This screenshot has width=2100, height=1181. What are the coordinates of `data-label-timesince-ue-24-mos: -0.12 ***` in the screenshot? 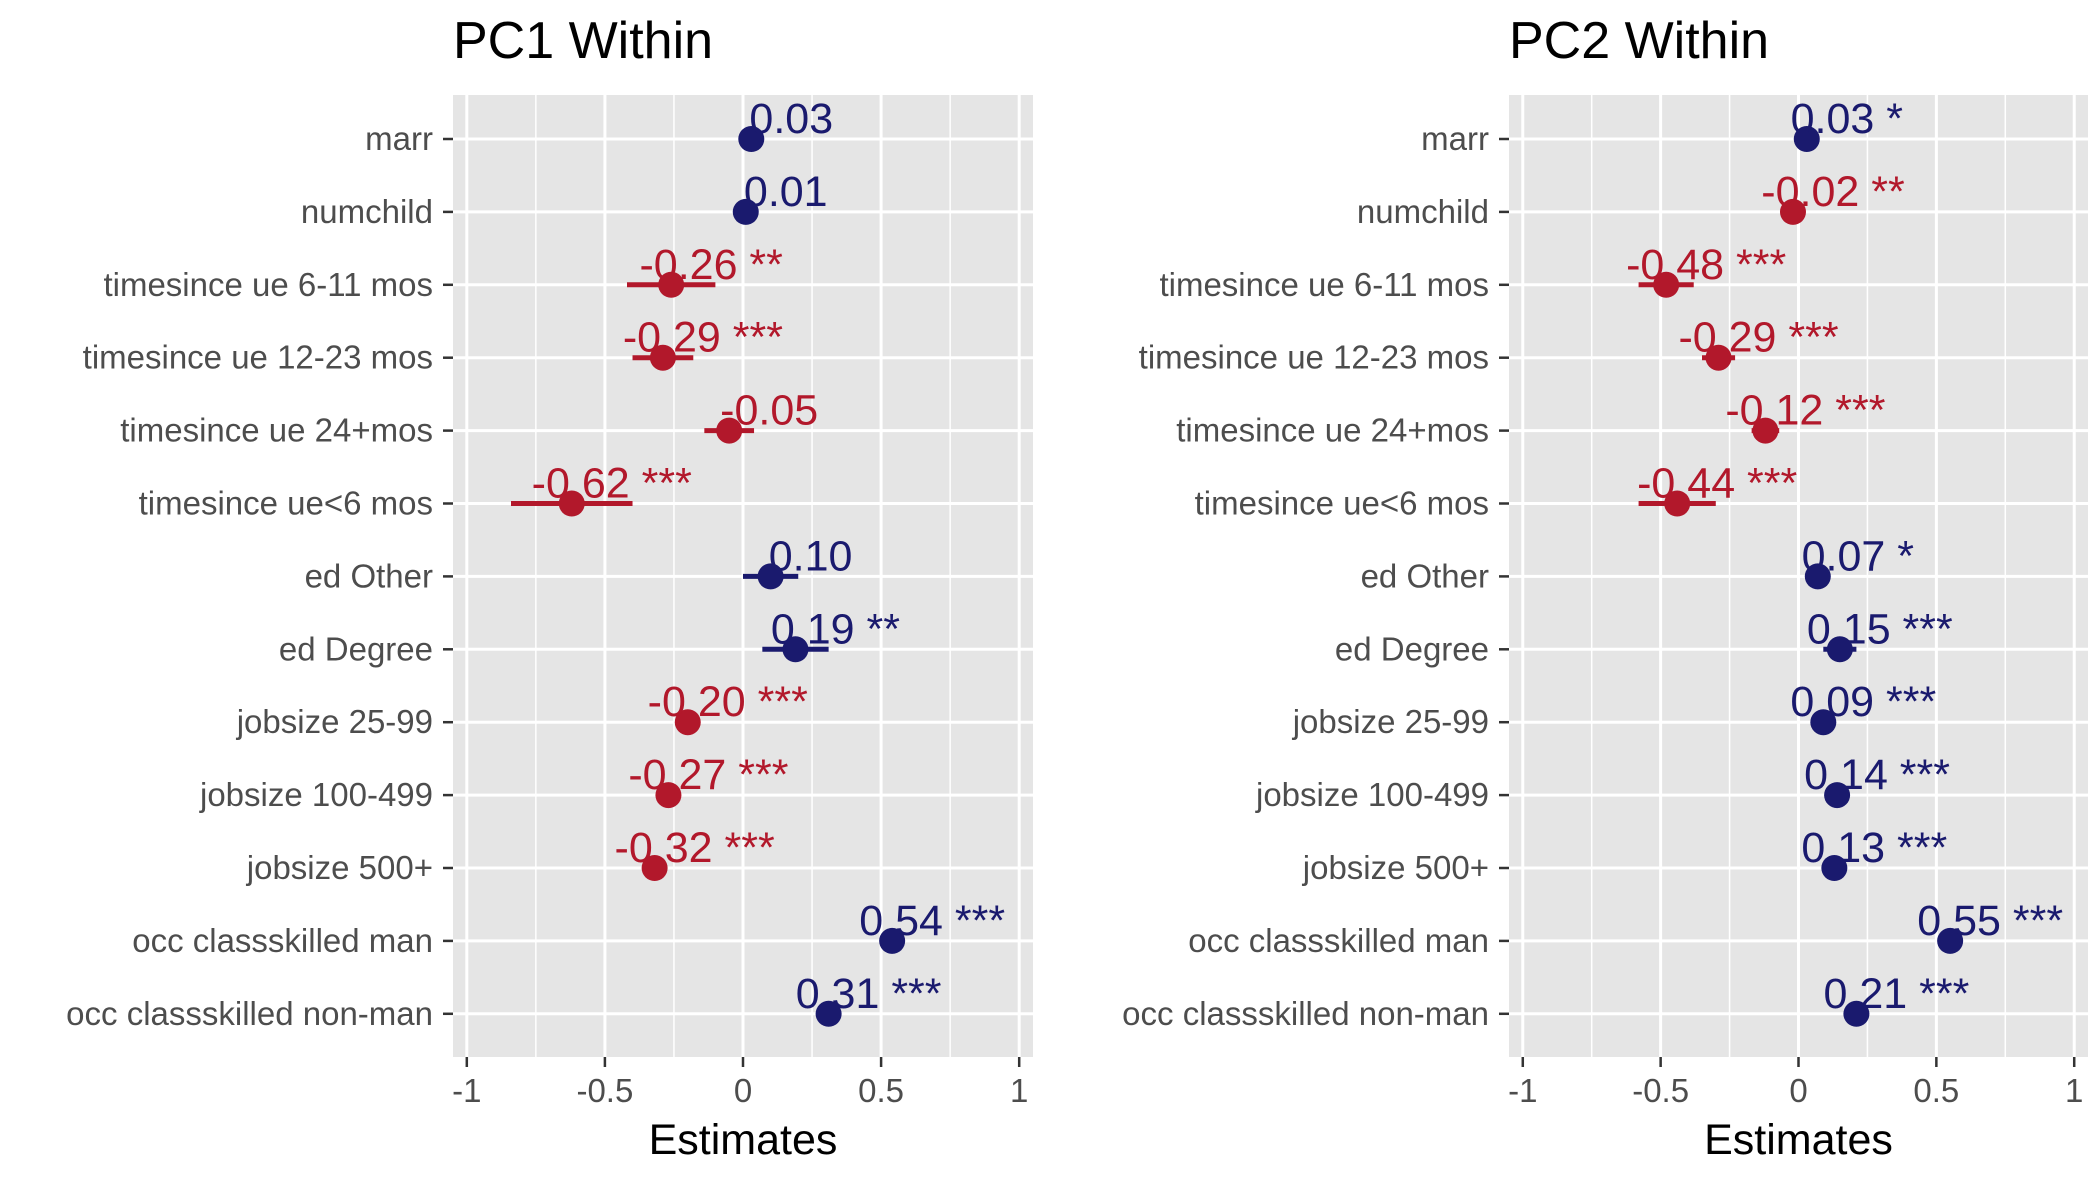 It's located at (1805, 411).